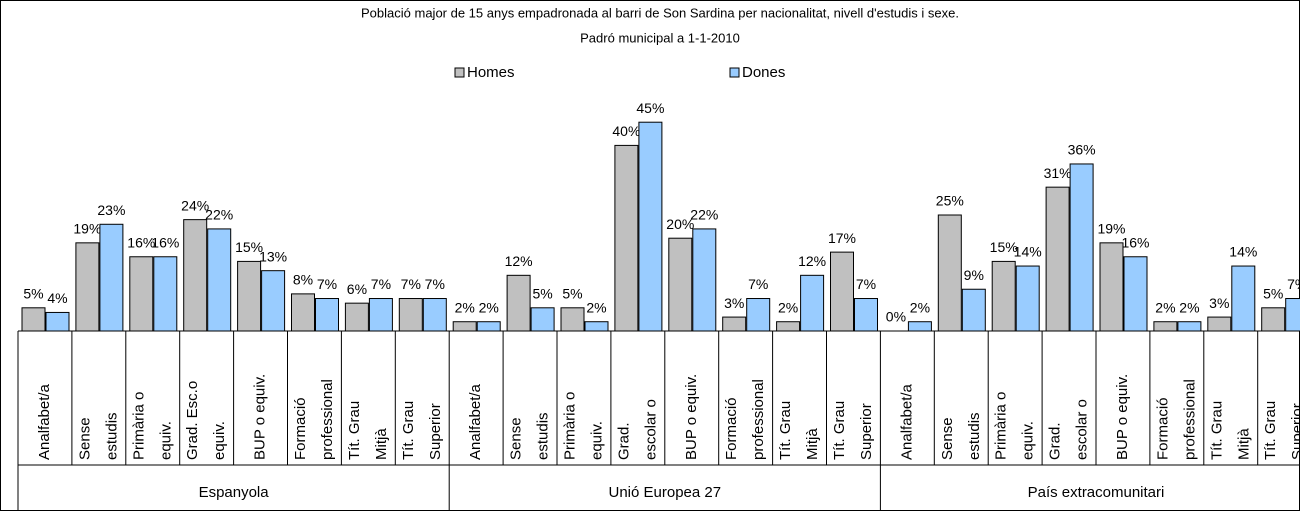 The width and height of the screenshot is (1300, 511). Describe the element at coordinates (842, 238) in the screenshot. I see `value-label: 17%` at that location.